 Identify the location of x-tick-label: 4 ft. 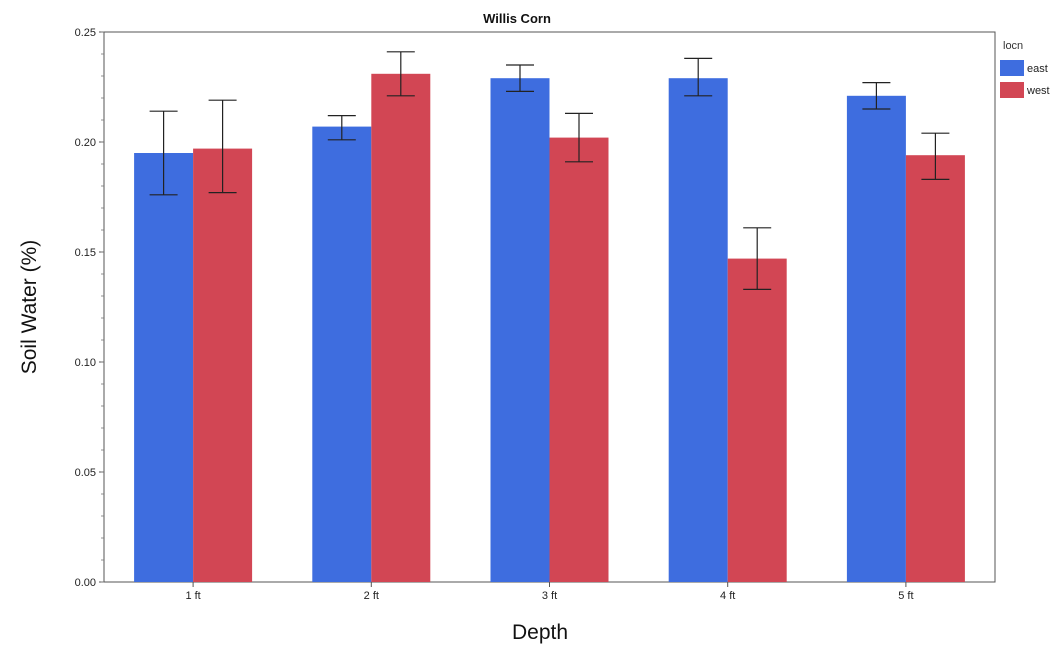
(727, 596).